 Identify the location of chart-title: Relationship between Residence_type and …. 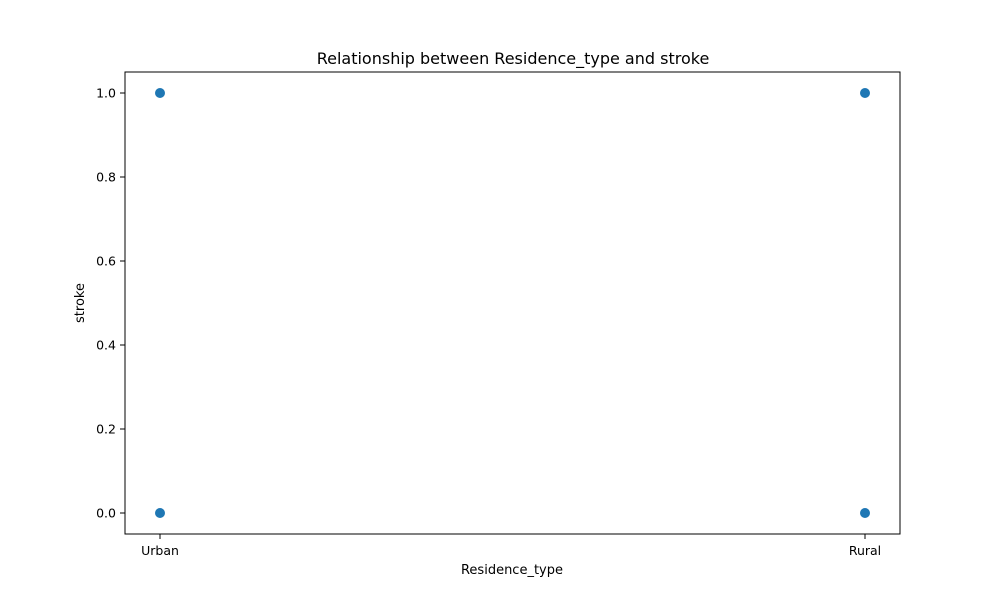
(513, 59).